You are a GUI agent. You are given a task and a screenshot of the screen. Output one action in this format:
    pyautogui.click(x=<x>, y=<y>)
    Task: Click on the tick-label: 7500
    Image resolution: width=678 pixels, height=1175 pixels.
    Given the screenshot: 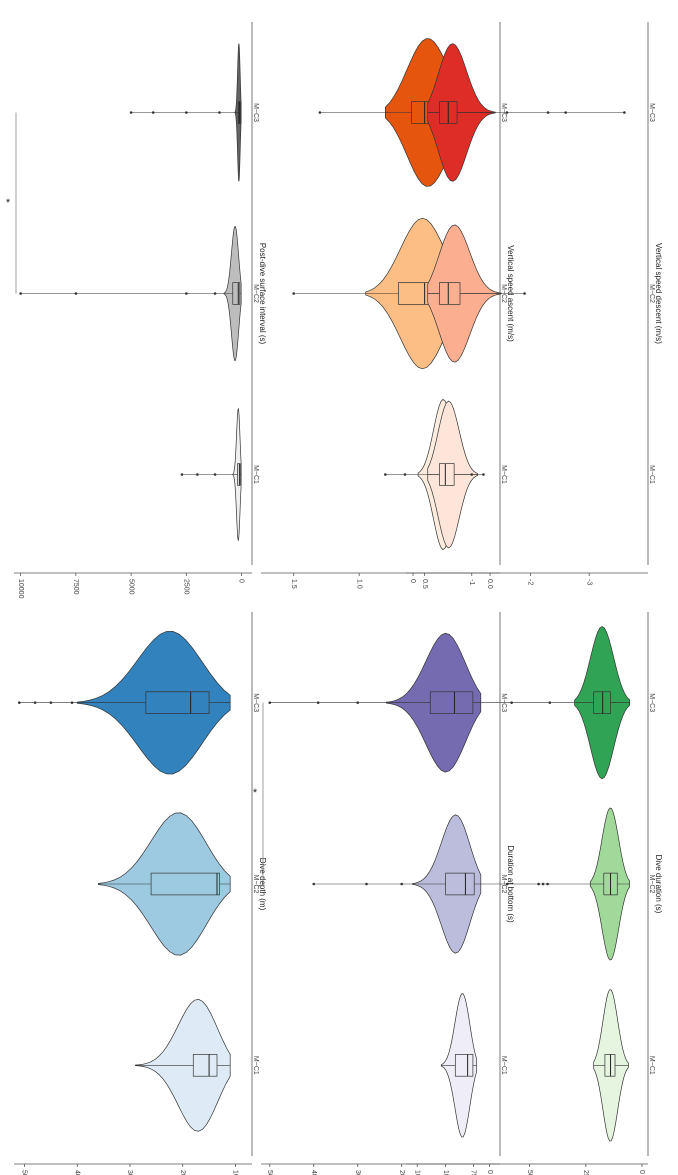 What is the action you would take?
    pyautogui.click(x=75, y=587)
    